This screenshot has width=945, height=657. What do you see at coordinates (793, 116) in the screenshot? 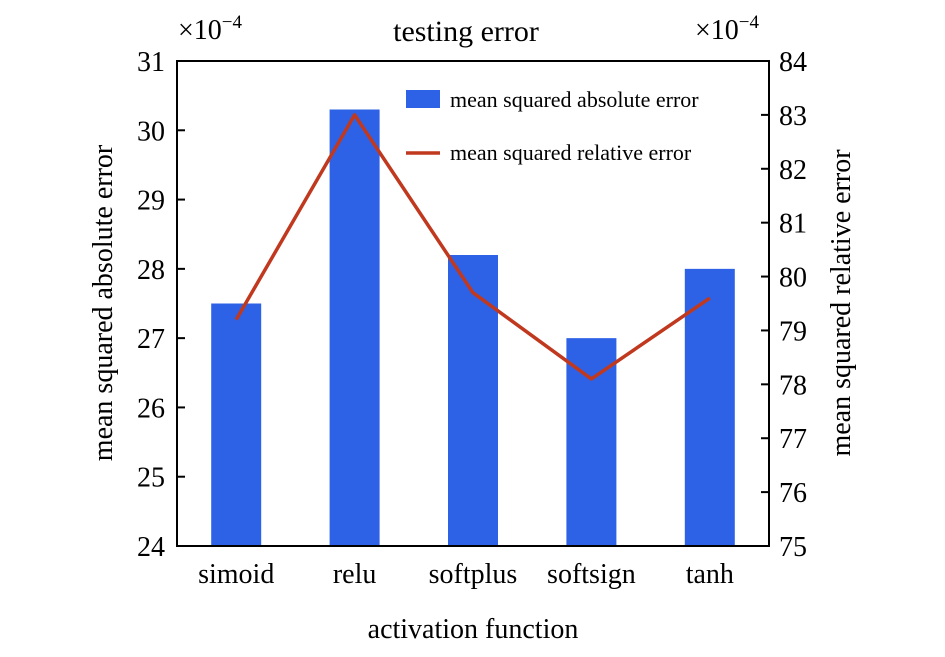
I see `right-tick-label: 83` at bounding box center [793, 116].